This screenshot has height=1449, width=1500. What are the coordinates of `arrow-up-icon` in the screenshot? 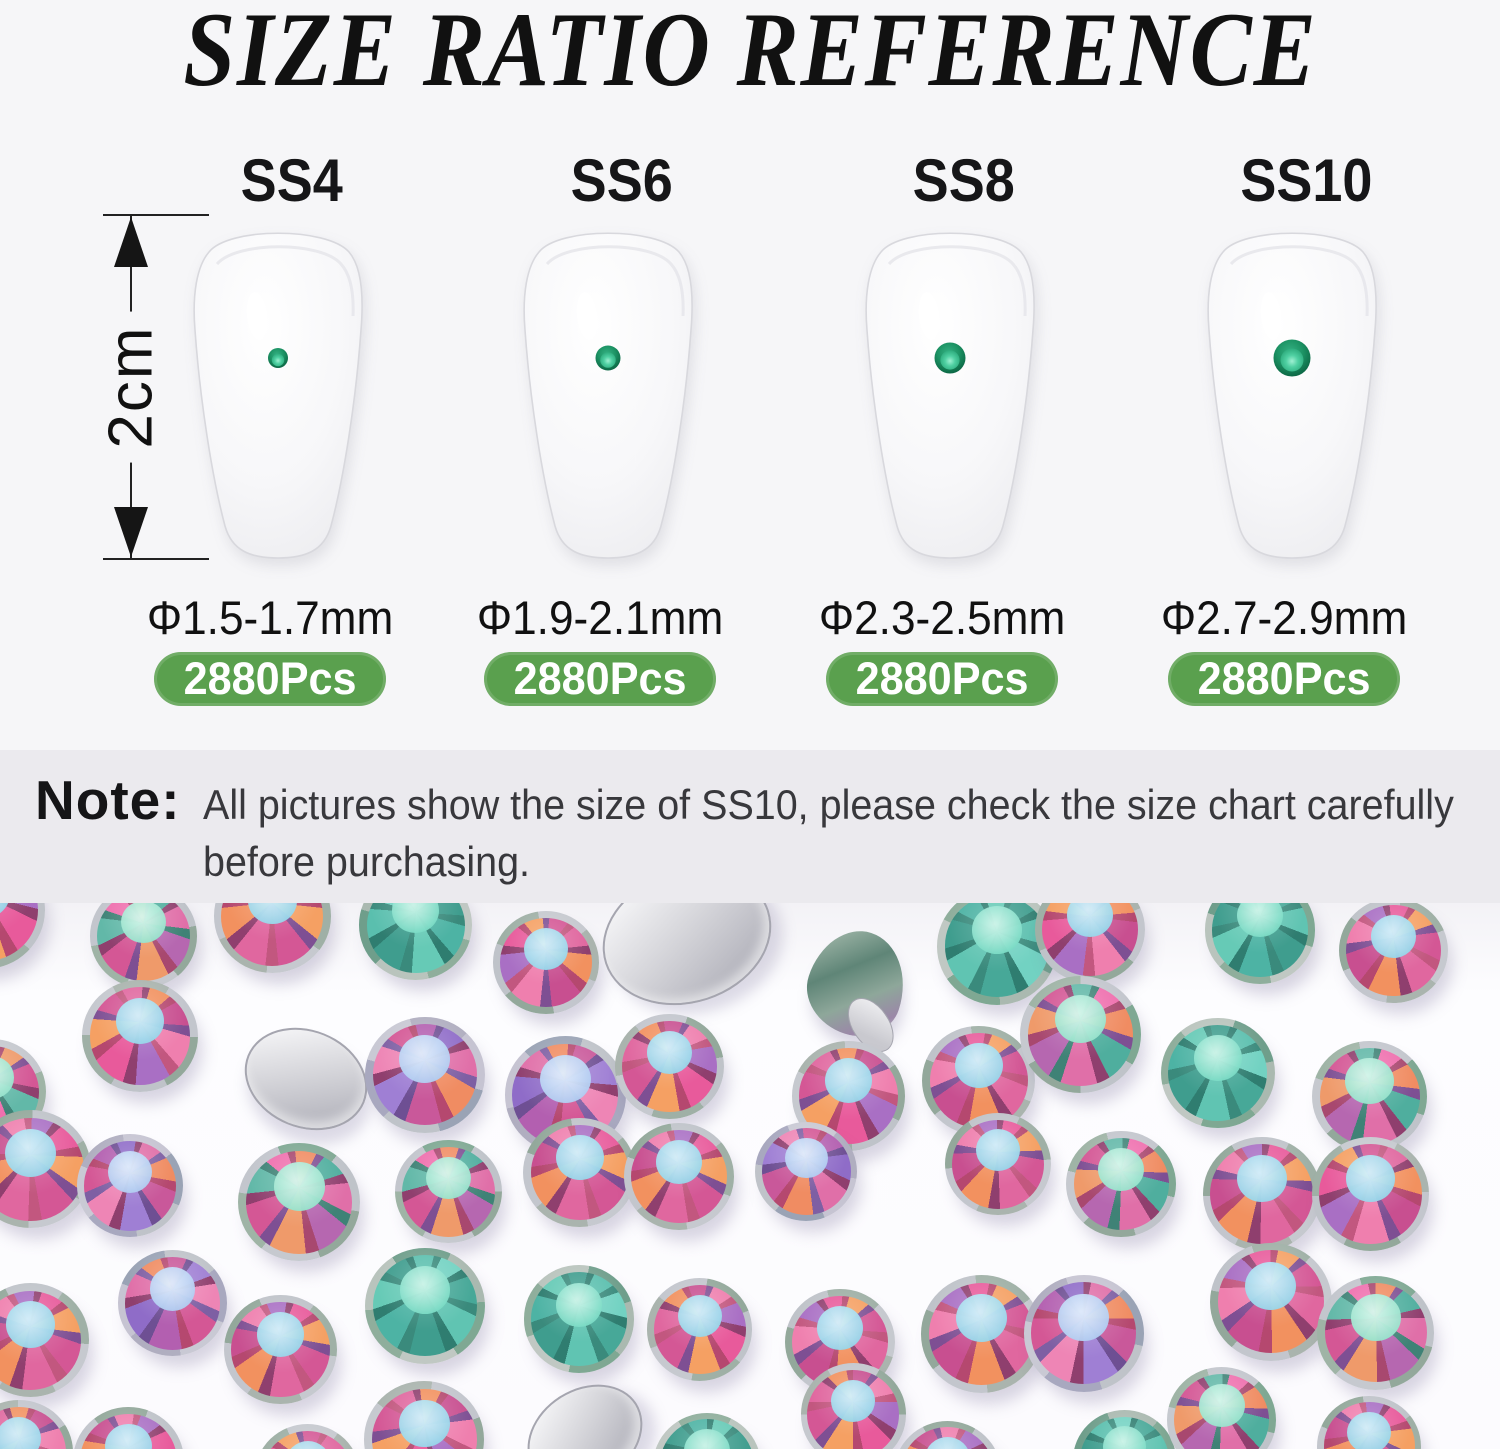 It's located at (131, 242).